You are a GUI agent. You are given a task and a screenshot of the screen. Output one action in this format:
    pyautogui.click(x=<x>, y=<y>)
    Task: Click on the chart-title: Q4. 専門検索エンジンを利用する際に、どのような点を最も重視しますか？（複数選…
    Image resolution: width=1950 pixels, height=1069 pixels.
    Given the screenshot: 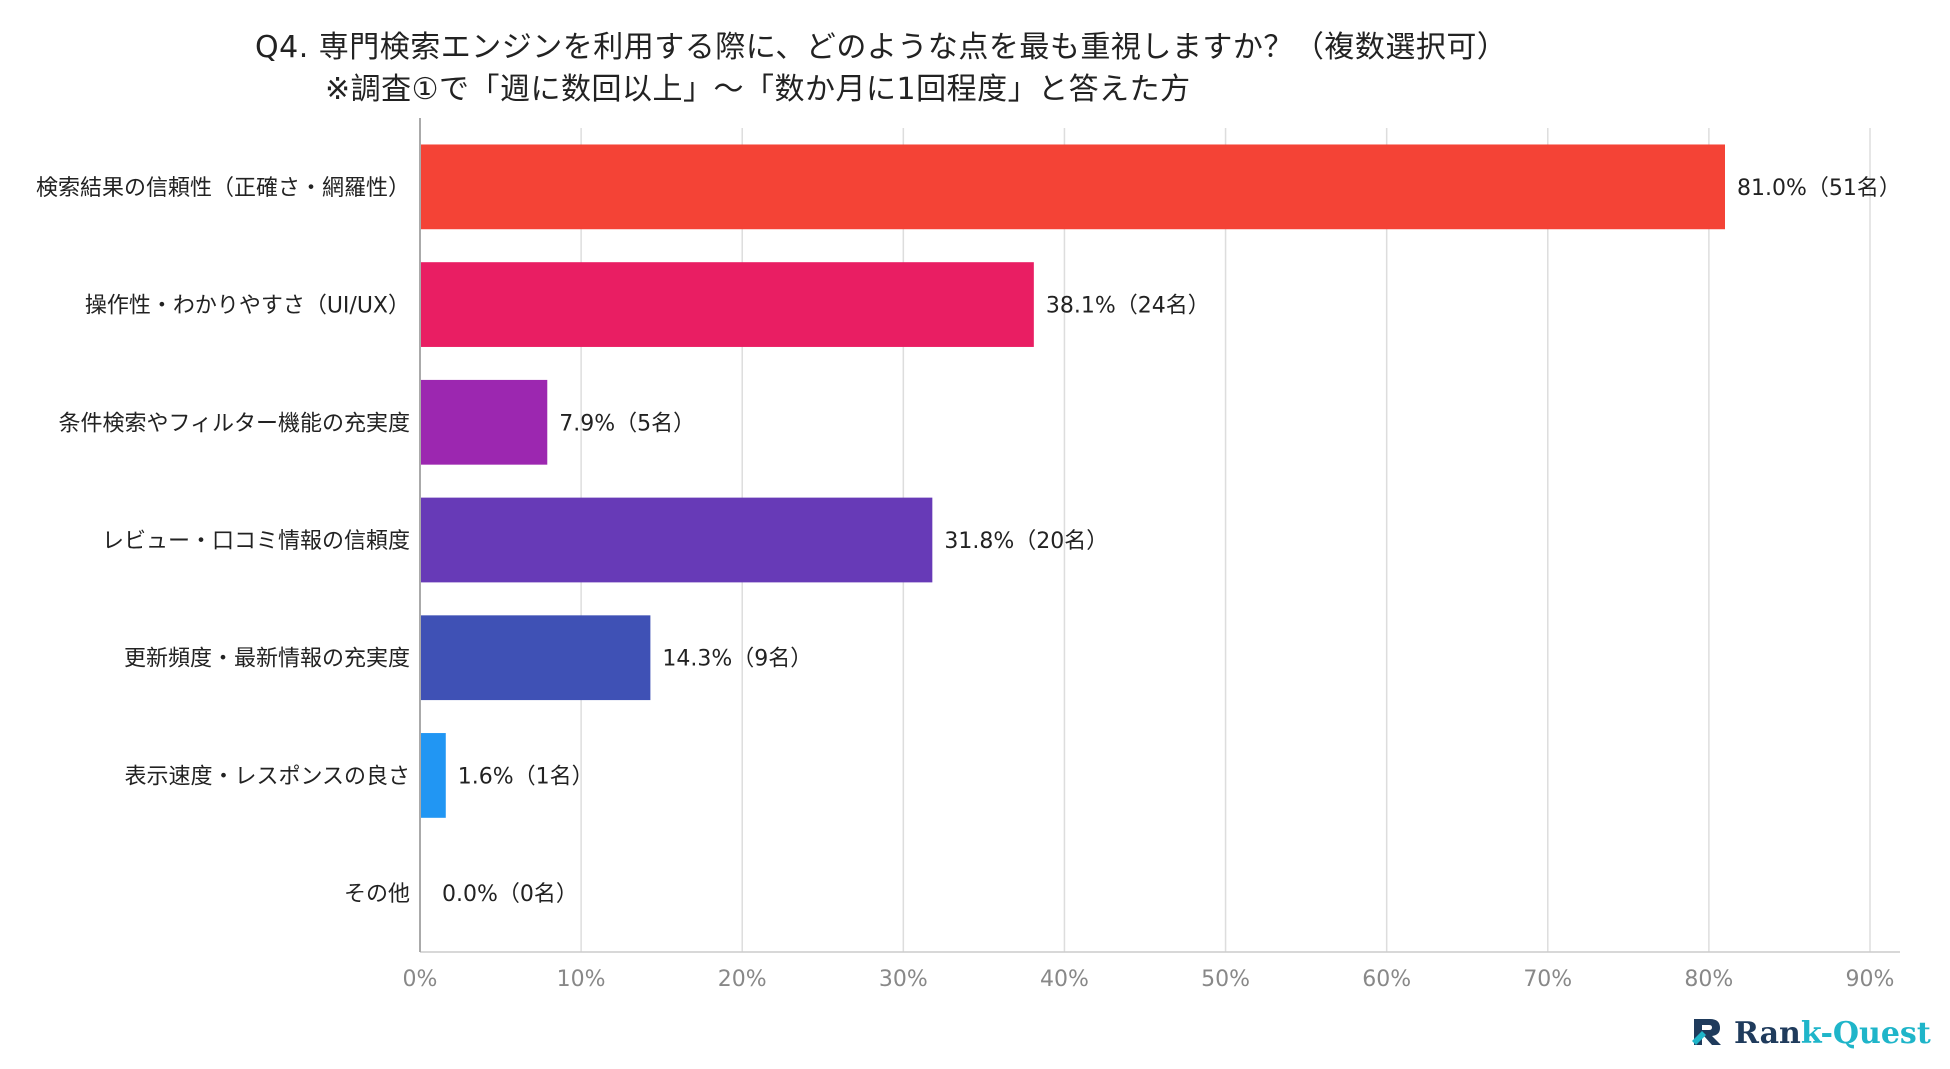 What is the action you would take?
    pyautogui.click(x=881, y=47)
    